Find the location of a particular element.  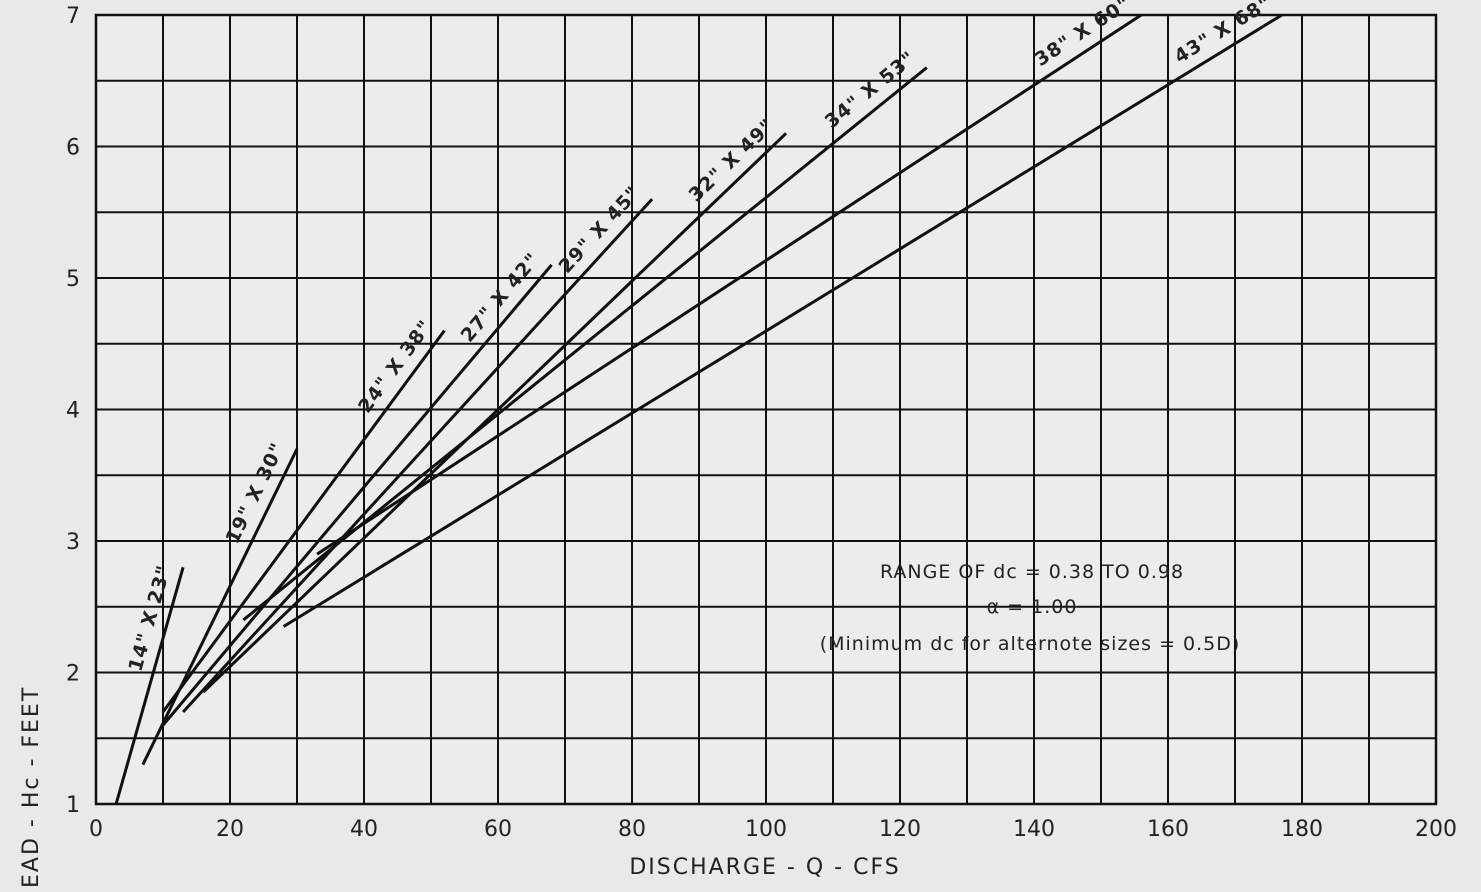

y-tick-label: 4 is located at coordinates (73, 411).